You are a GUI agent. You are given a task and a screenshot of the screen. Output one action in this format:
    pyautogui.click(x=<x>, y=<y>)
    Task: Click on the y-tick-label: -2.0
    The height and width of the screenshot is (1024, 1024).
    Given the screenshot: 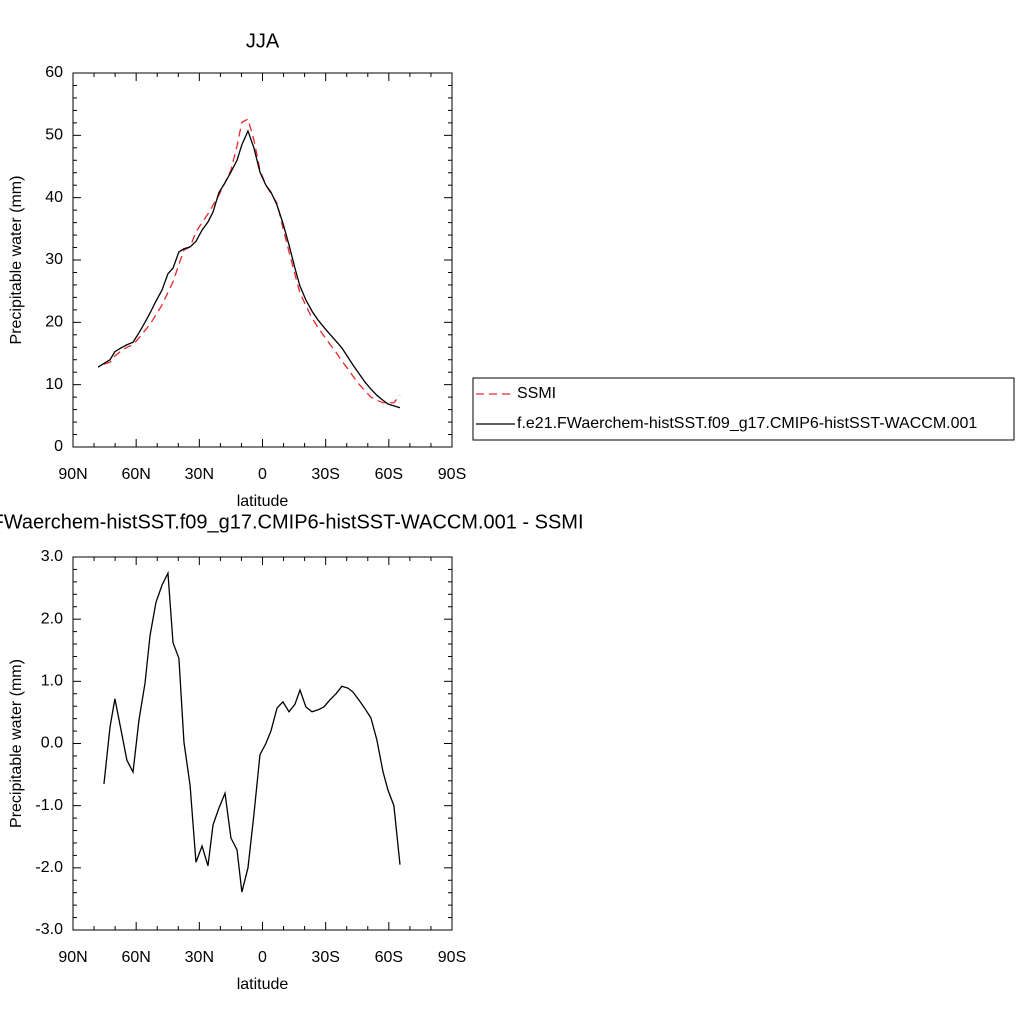 What is the action you would take?
    pyautogui.click(x=49, y=867)
    